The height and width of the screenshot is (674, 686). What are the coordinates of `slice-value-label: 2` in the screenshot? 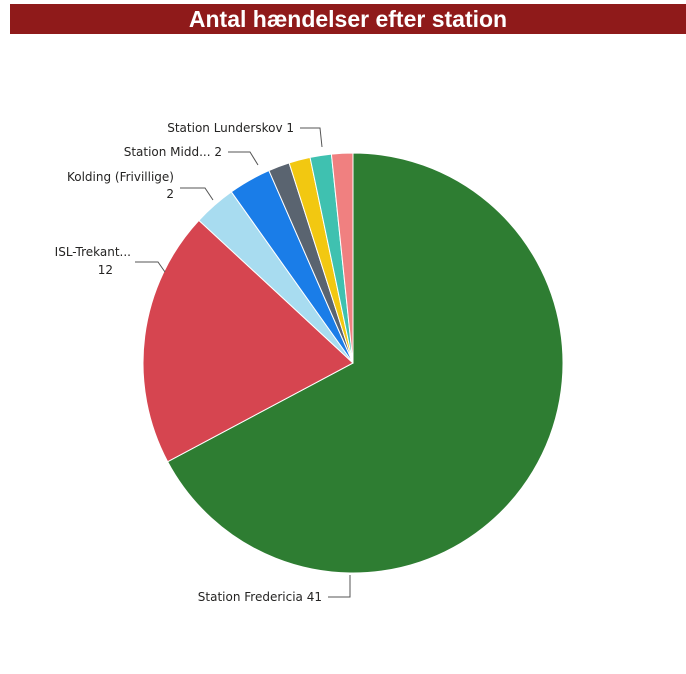 It's located at (170, 194).